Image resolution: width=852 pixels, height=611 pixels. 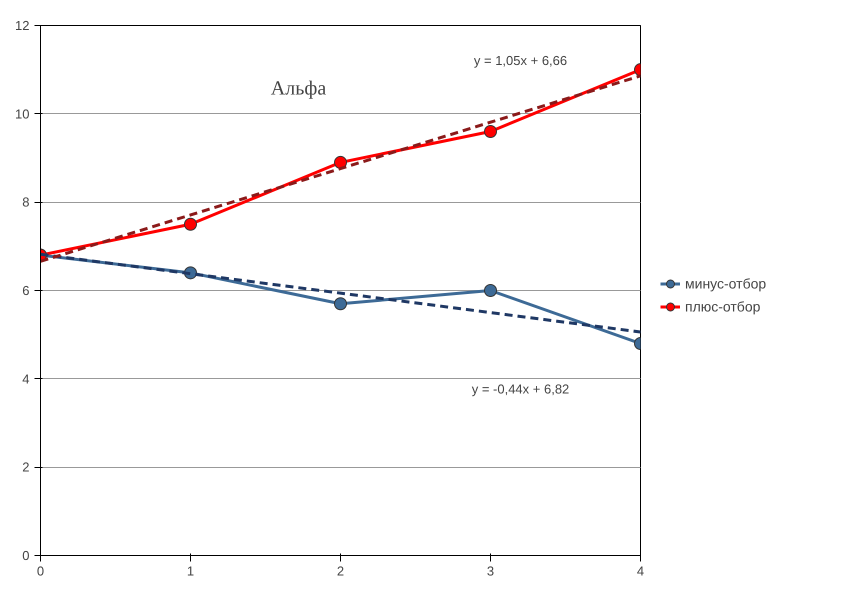 I want to click on y-tick-label: 6, so click(x=26, y=290).